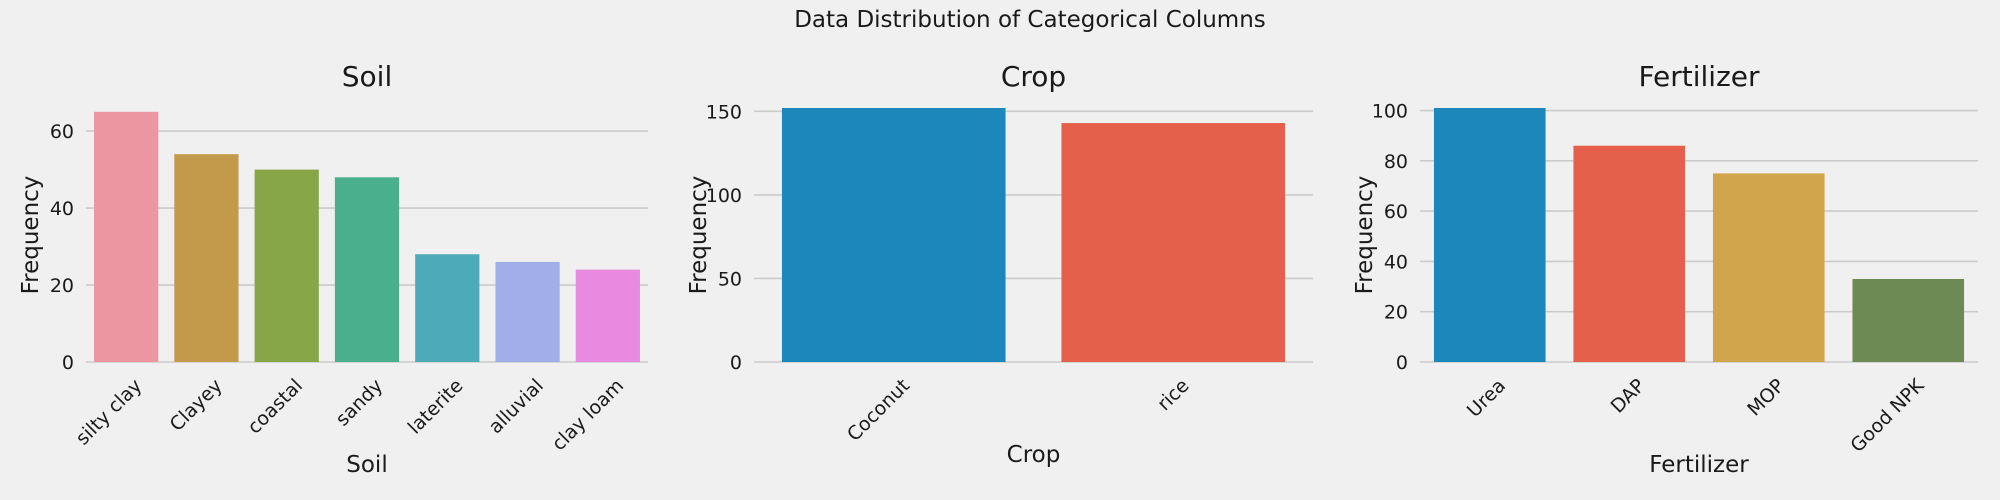 This screenshot has width=2000, height=500. Describe the element at coordinates (1033, 76) in the screenshot. I see `chart-title: Crop` at that location.